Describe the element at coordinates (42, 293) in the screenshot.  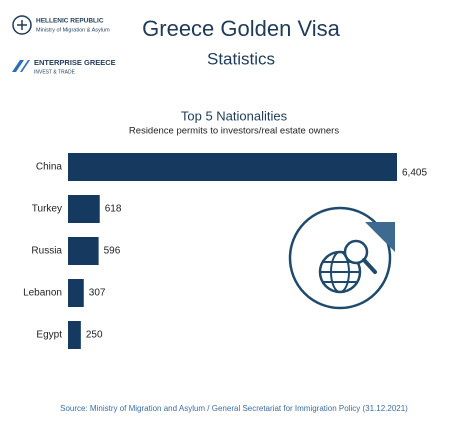
I see `category-label: Lebanon` at that location.